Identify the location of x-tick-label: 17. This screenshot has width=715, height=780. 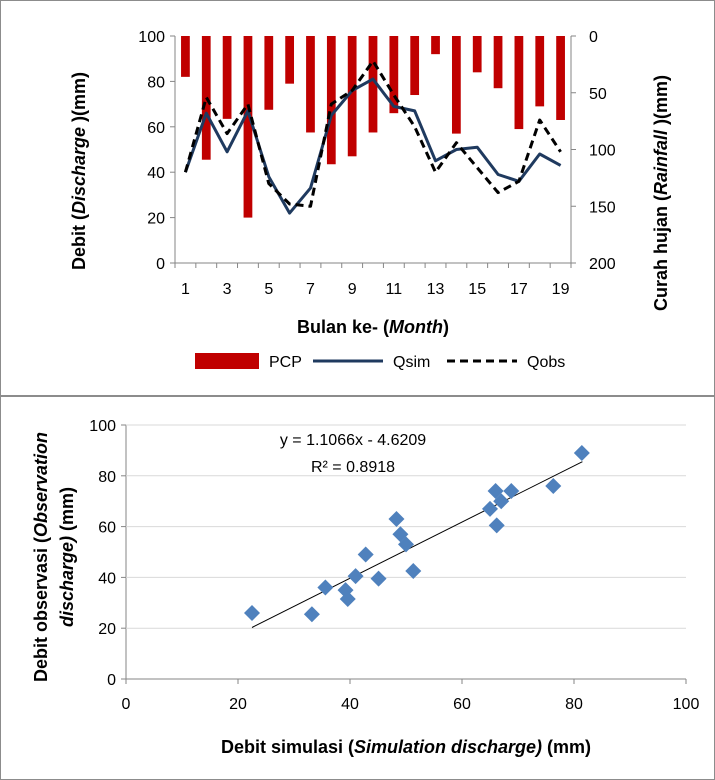
(519, 289).